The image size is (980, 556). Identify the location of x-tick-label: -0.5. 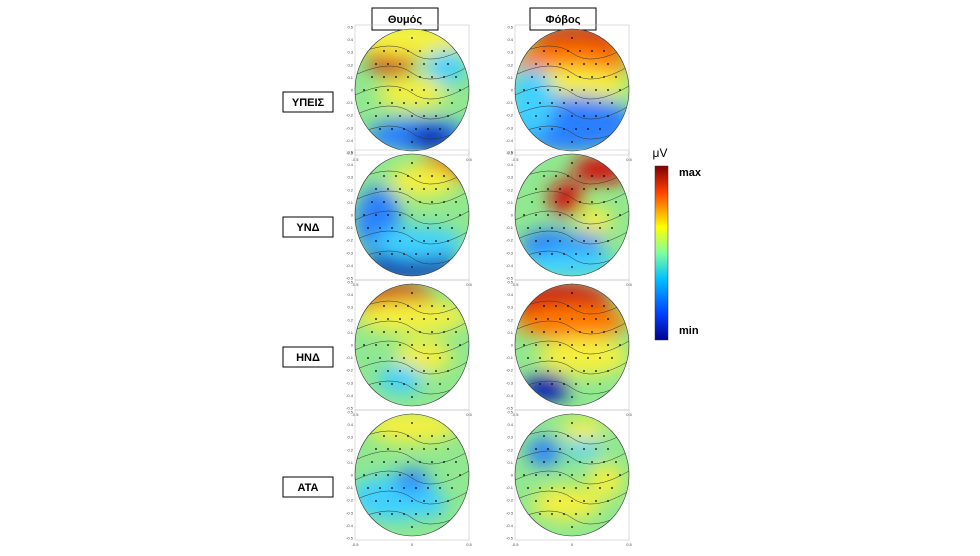
(516, 284).